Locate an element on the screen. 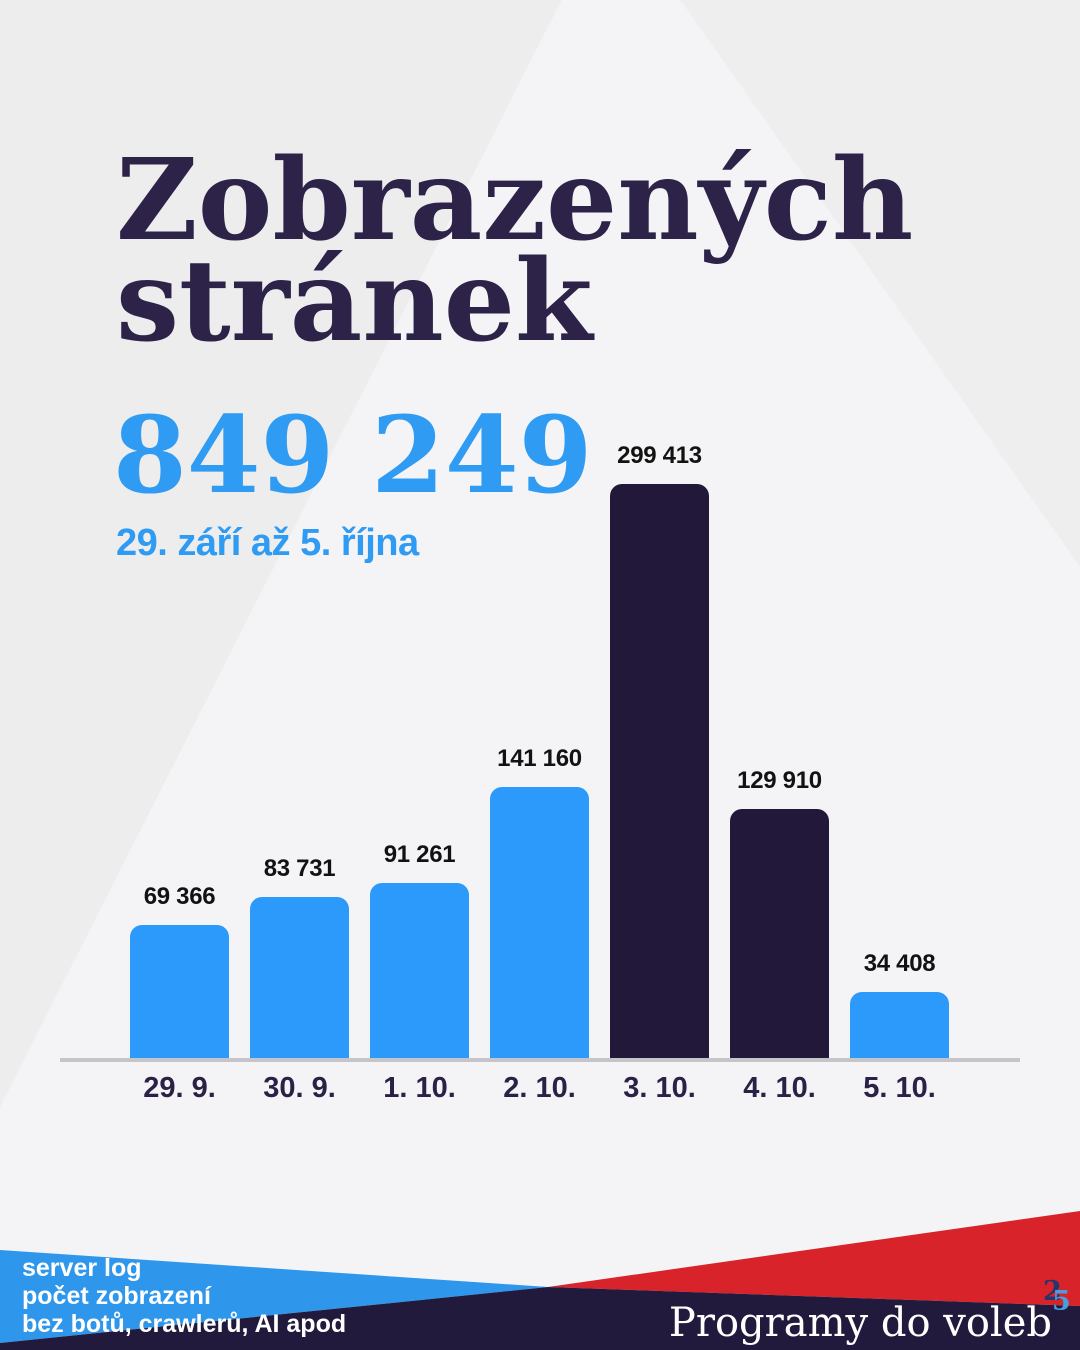  page-title-line1: Zobrazených is located at coordinates (515, 200).